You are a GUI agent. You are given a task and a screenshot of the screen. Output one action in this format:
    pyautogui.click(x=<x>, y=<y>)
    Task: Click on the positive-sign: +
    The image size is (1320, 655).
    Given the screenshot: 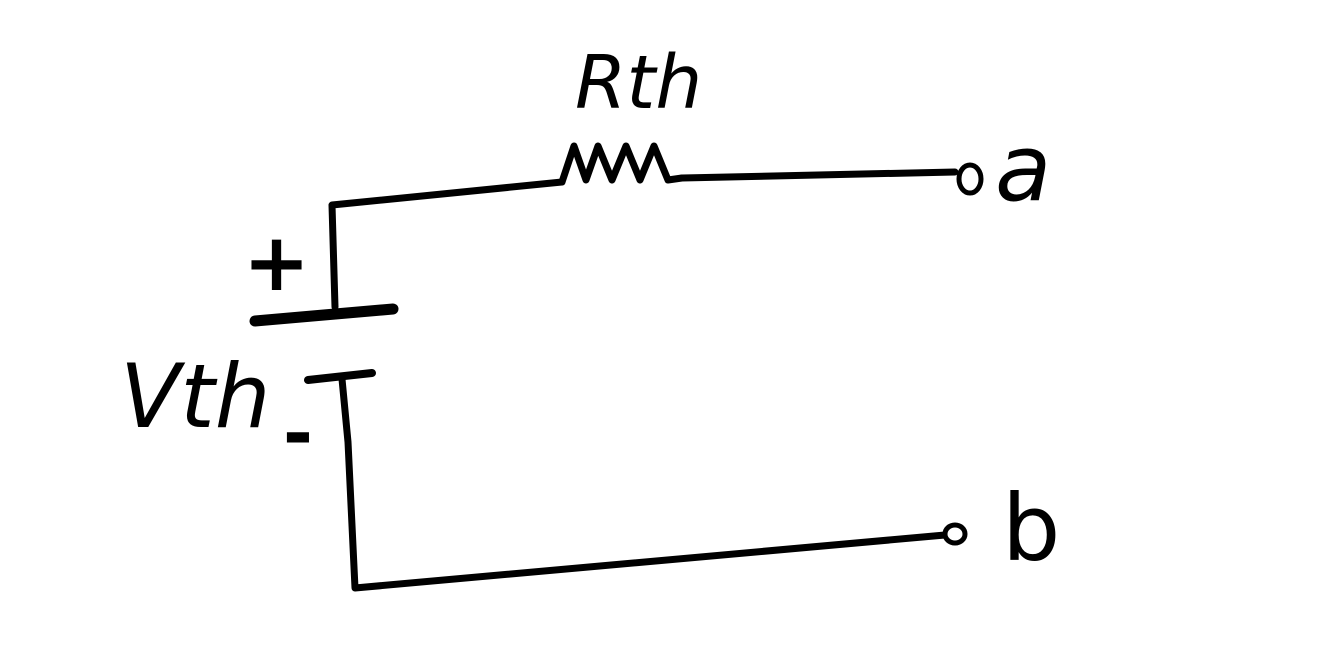 What is the action you would take?
    pyautogui.click(x=276, y=262)
    